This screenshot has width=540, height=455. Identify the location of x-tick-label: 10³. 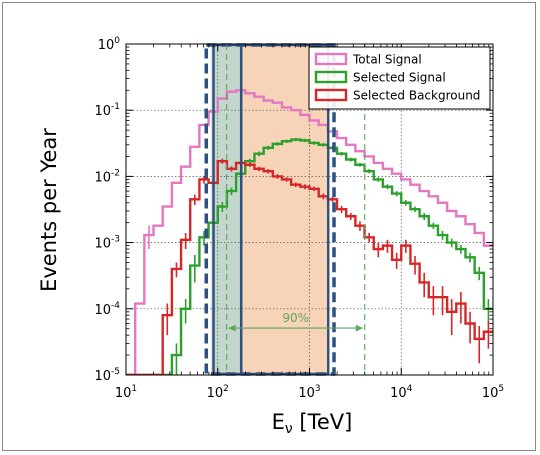
(309, 392).